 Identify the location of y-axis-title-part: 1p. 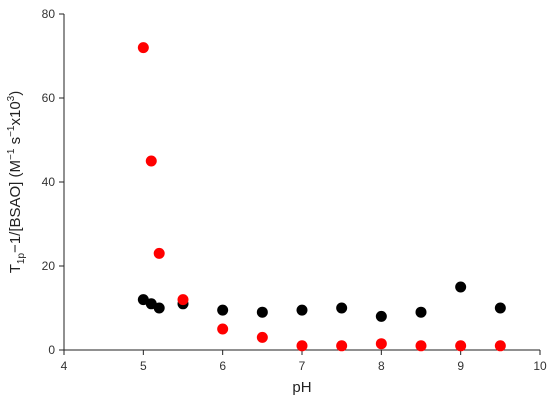
(21, 259).